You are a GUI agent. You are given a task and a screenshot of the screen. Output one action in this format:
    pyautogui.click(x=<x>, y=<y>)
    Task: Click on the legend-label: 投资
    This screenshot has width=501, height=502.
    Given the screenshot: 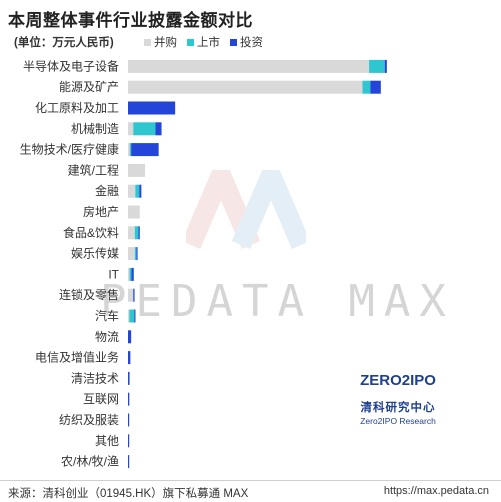 What is the action you would take?
    pyautogui.click(x=251, y=43)
    